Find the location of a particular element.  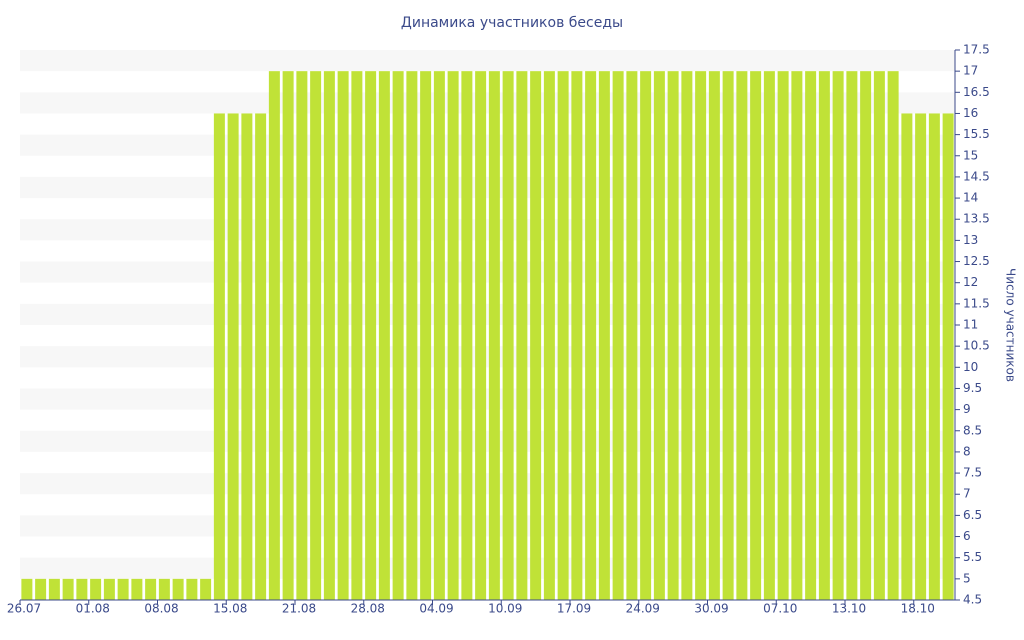

y-tick-label: 7.5 is located at coordinates (972, 473).